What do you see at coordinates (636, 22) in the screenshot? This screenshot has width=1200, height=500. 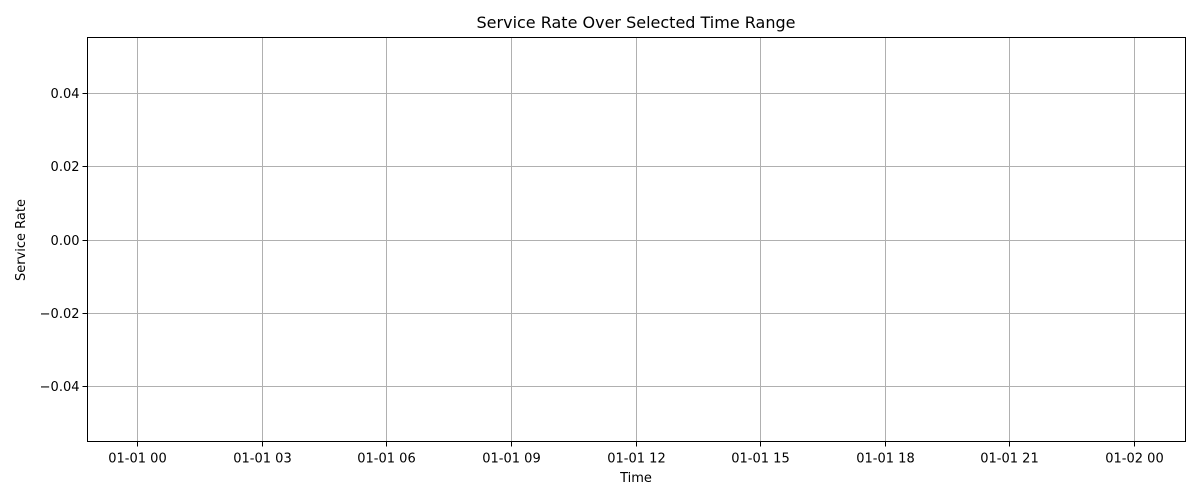 I see `chart-title: Service Rate Over Selected Time Range` at bounding box center [636, 22].